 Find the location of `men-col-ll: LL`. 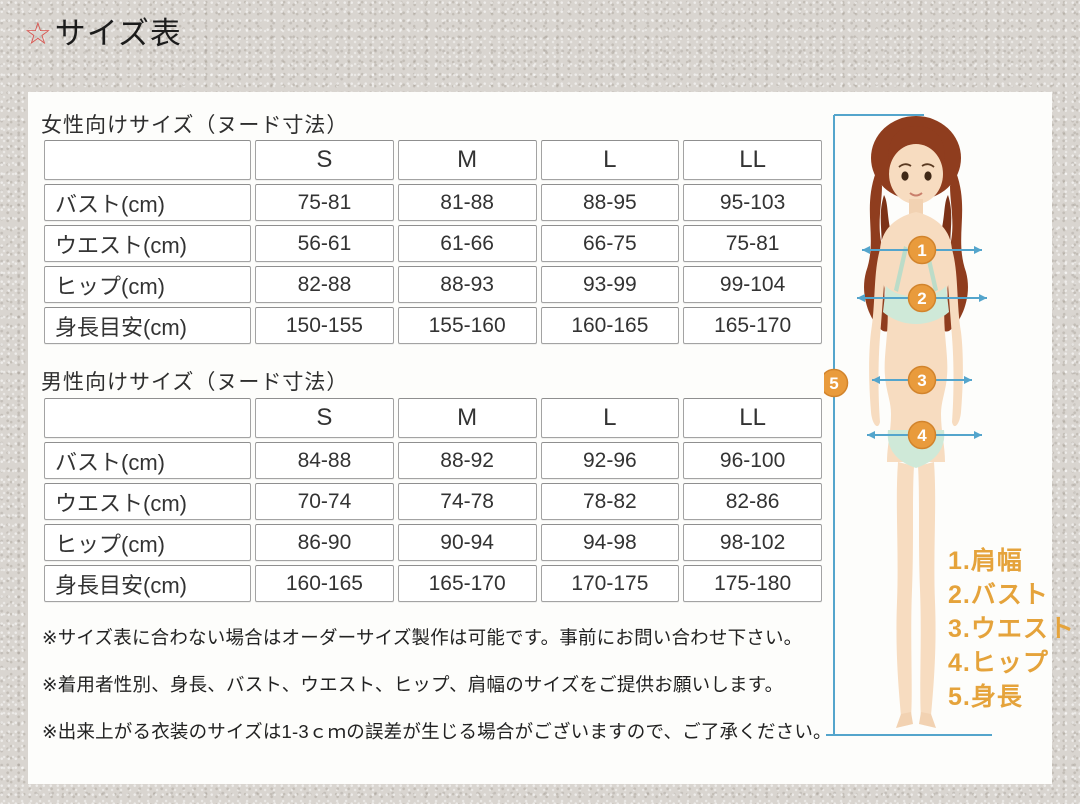

men-col-ll: LL is located at coordinates (752, 418).